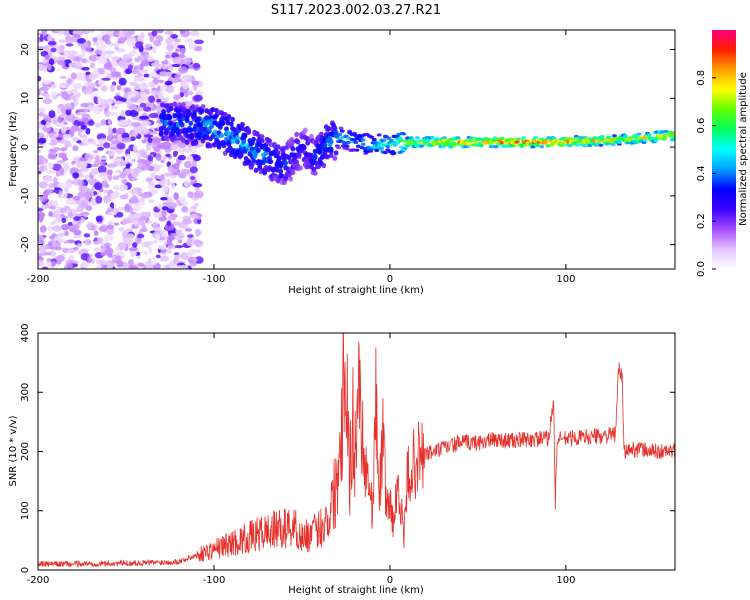 This screenshot has height=600, width=750. I want to click on colorbar-tick-label: 0.4, so click(701, 173).